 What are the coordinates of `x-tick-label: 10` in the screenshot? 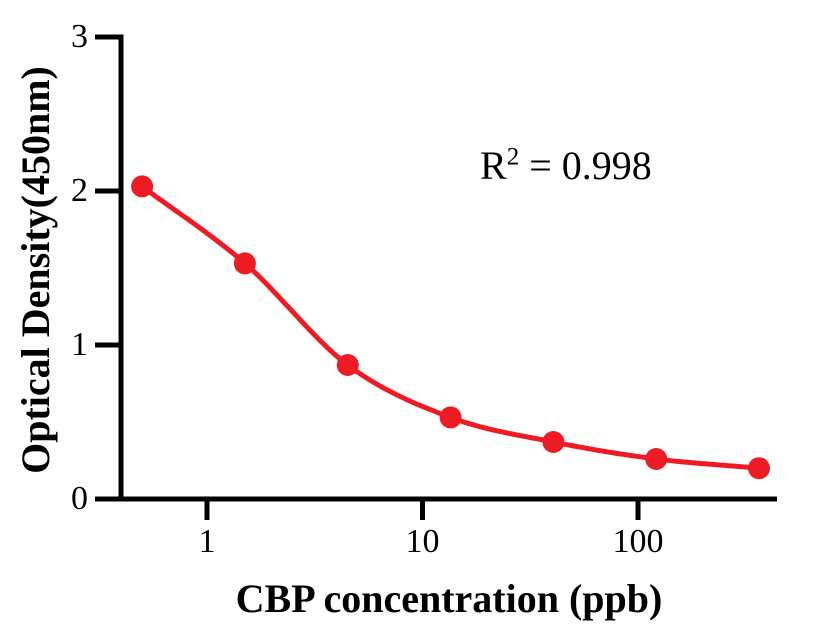 It's located at (422, 541).